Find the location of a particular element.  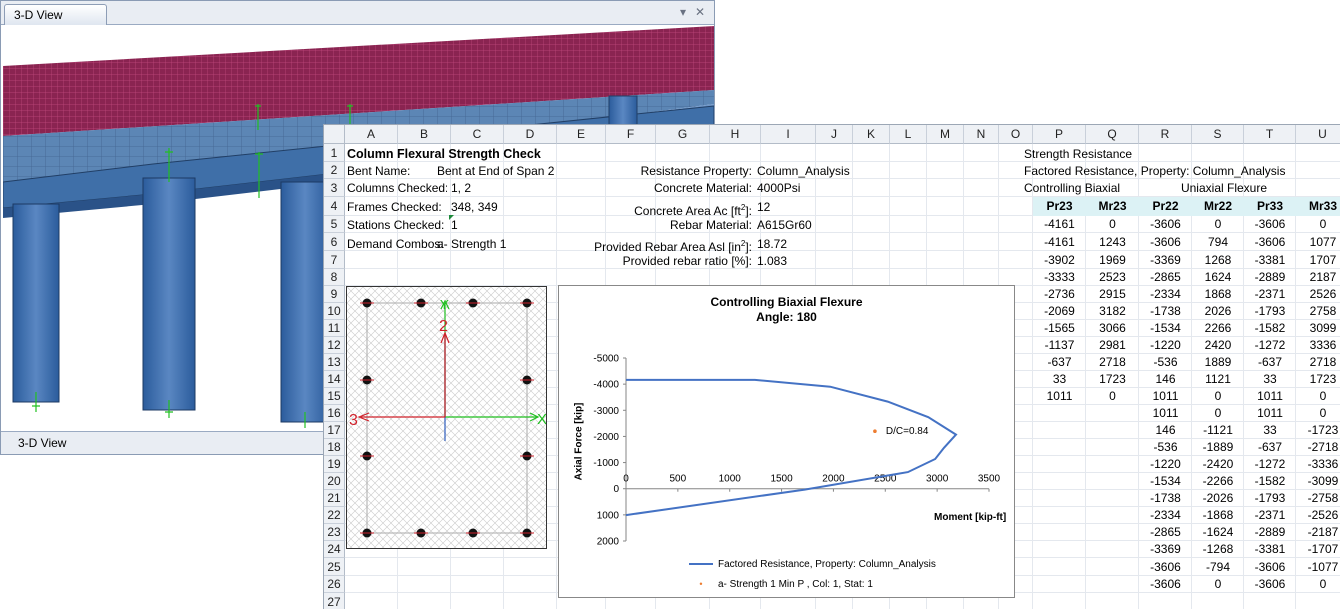

resistance-property-label: Resistance Property: is located at coordinates (696, 171).